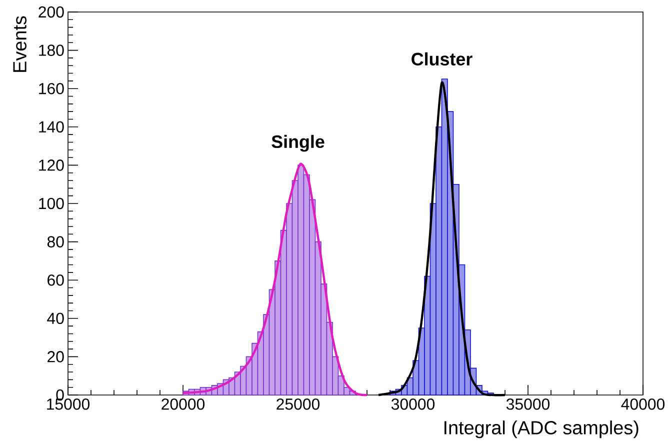 This screenshot has width=670, height=446. I want to click on x-tick-label: 25000, so click(298, 404).